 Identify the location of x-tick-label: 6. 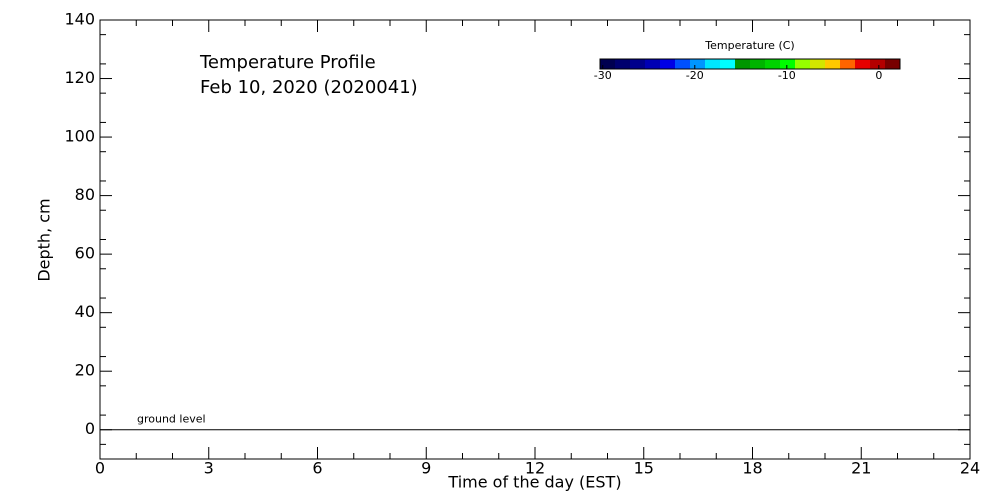
(317, 468).